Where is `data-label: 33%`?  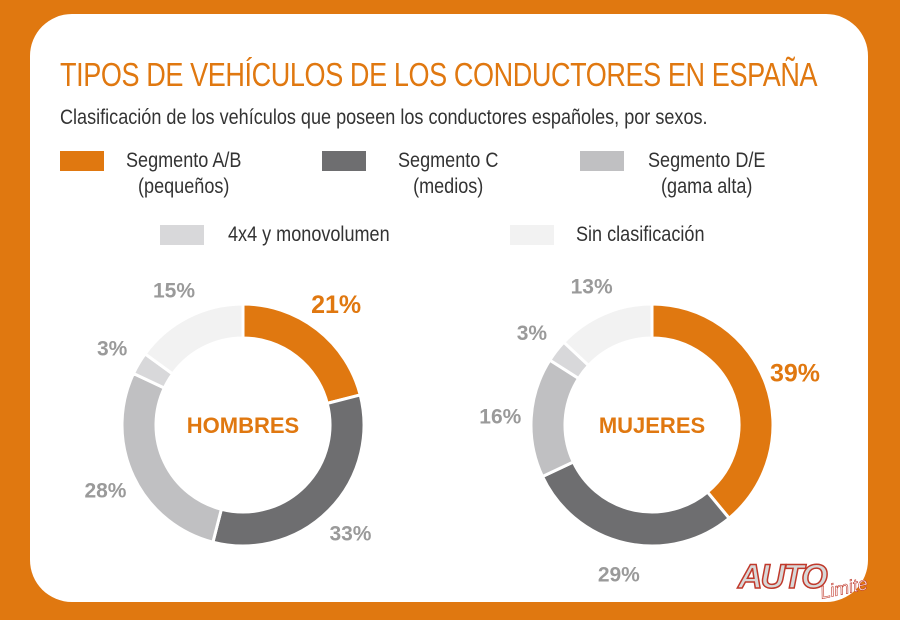 data-label: 33% is located at coordinates (350, 533).